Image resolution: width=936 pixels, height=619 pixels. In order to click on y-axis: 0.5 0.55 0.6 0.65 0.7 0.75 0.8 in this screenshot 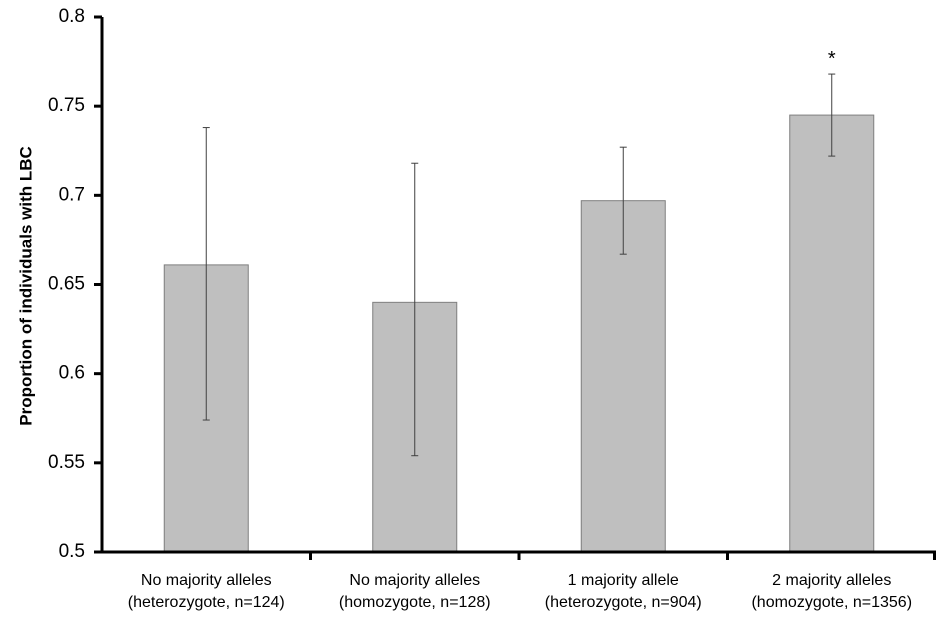, I will do `click(76, 284)`.